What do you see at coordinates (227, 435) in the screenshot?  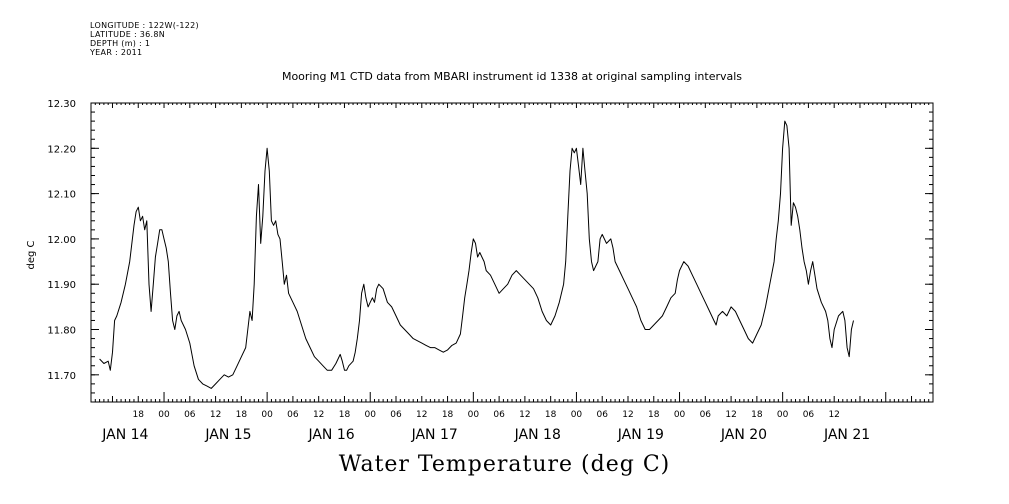 I see `x-day-label: JAN 15` at bounding box center [227, 435].